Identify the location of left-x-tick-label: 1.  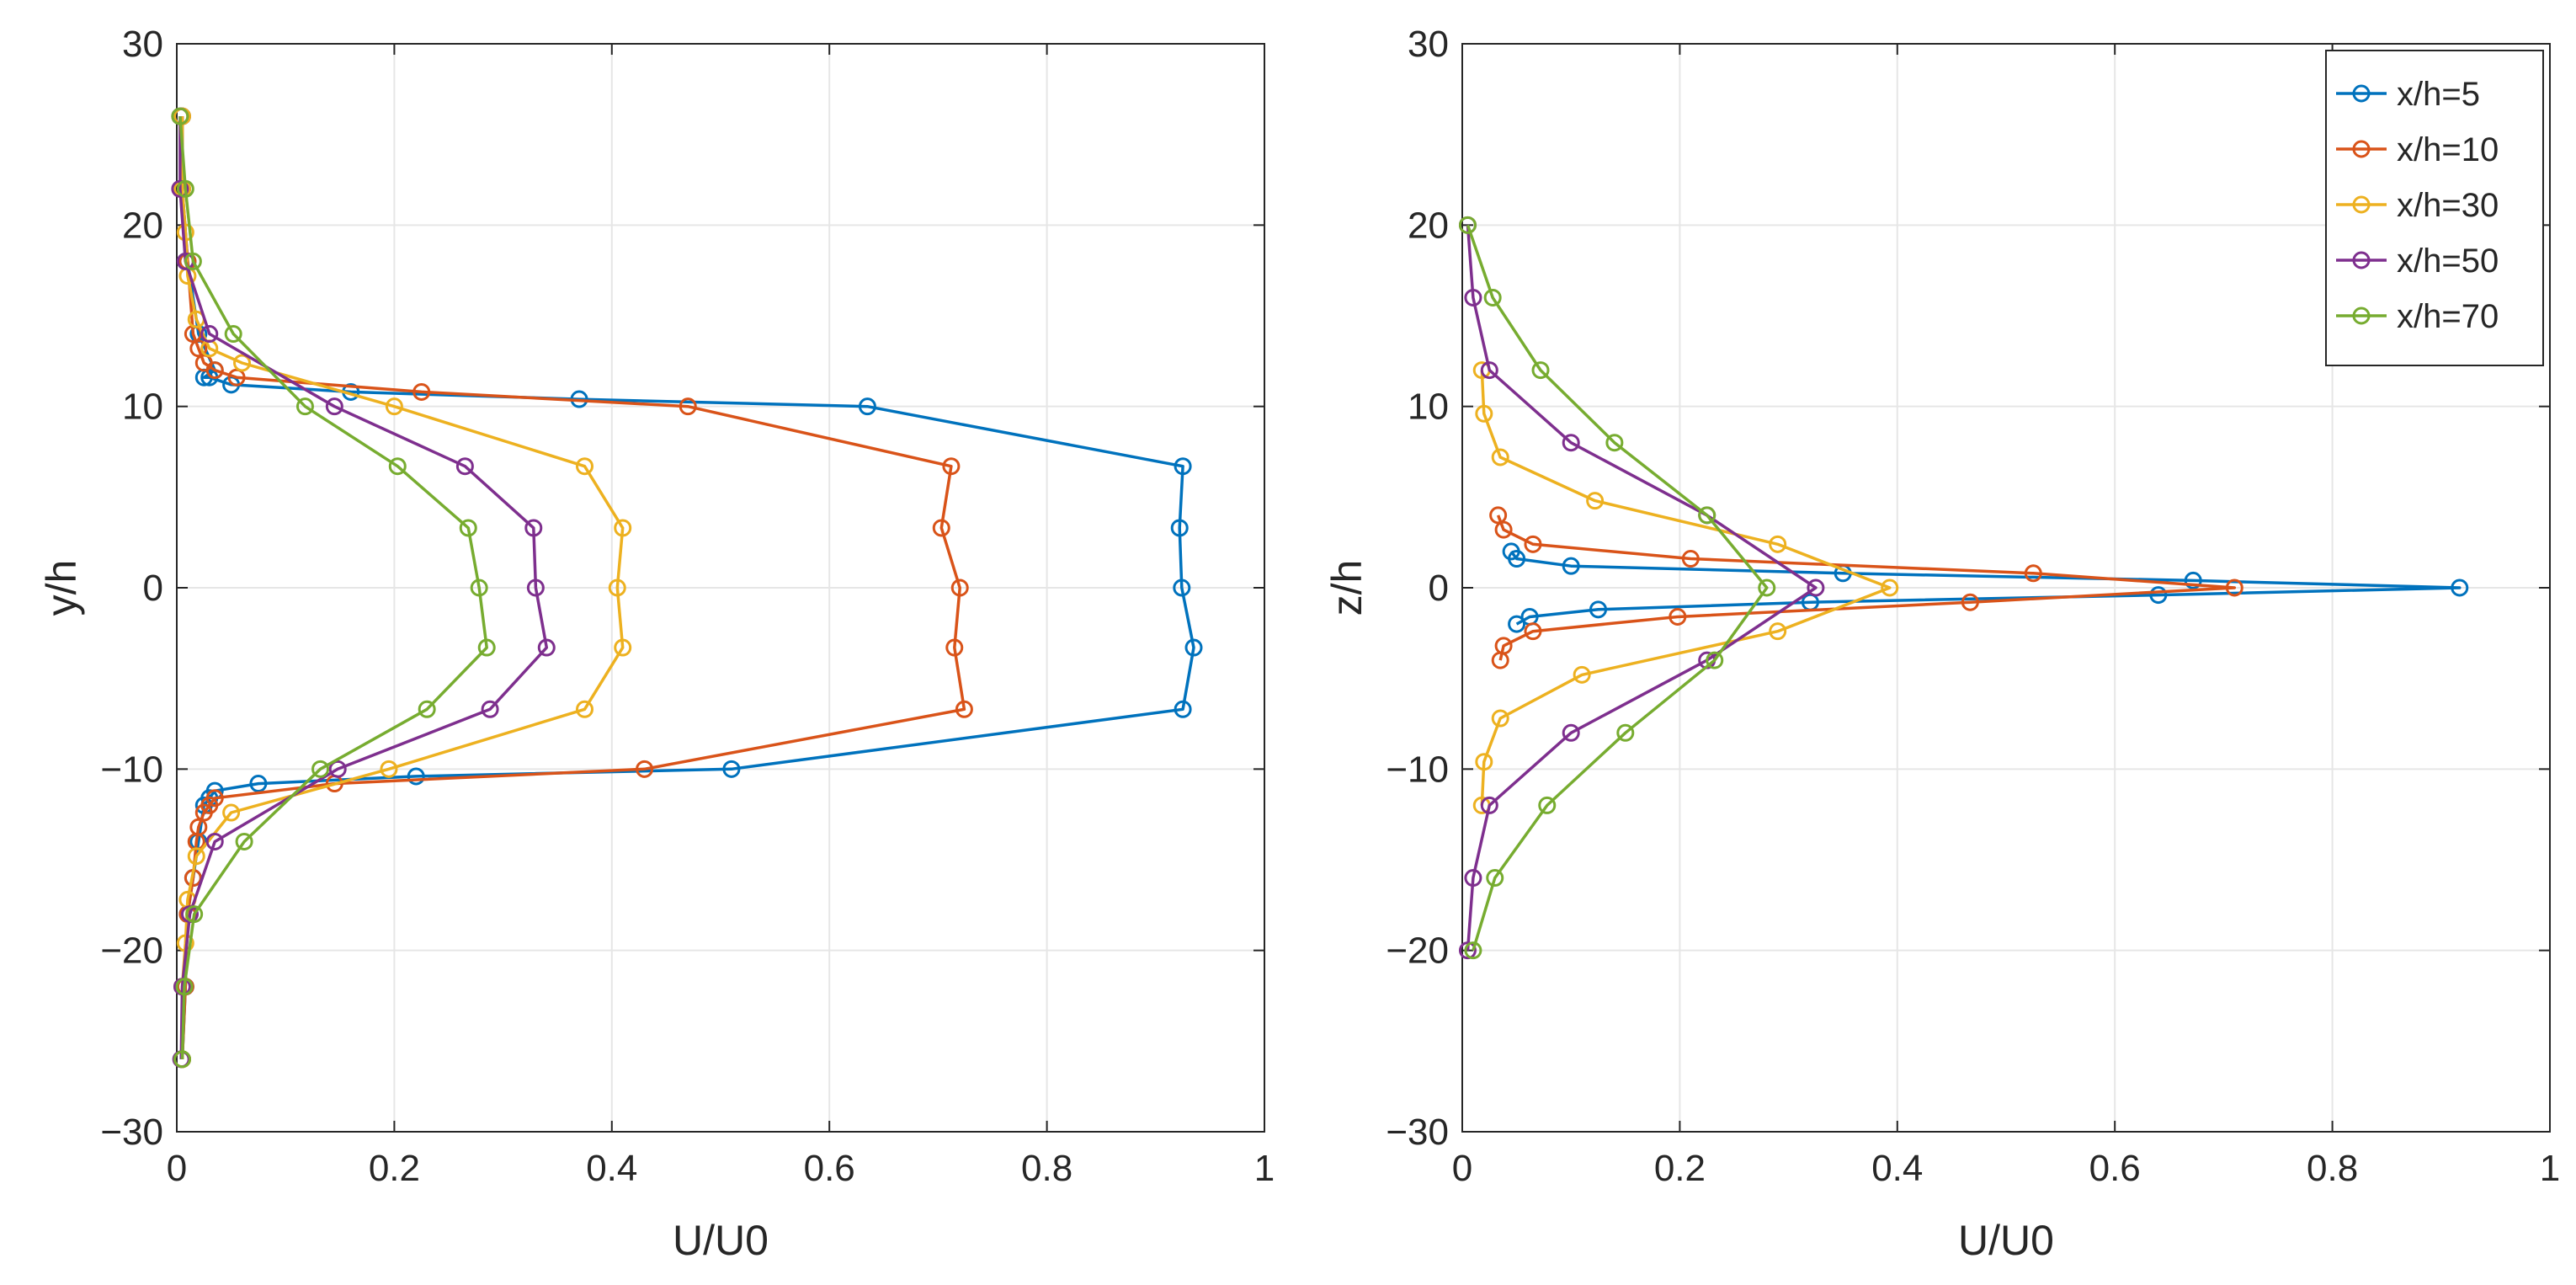
(1265, 1168).